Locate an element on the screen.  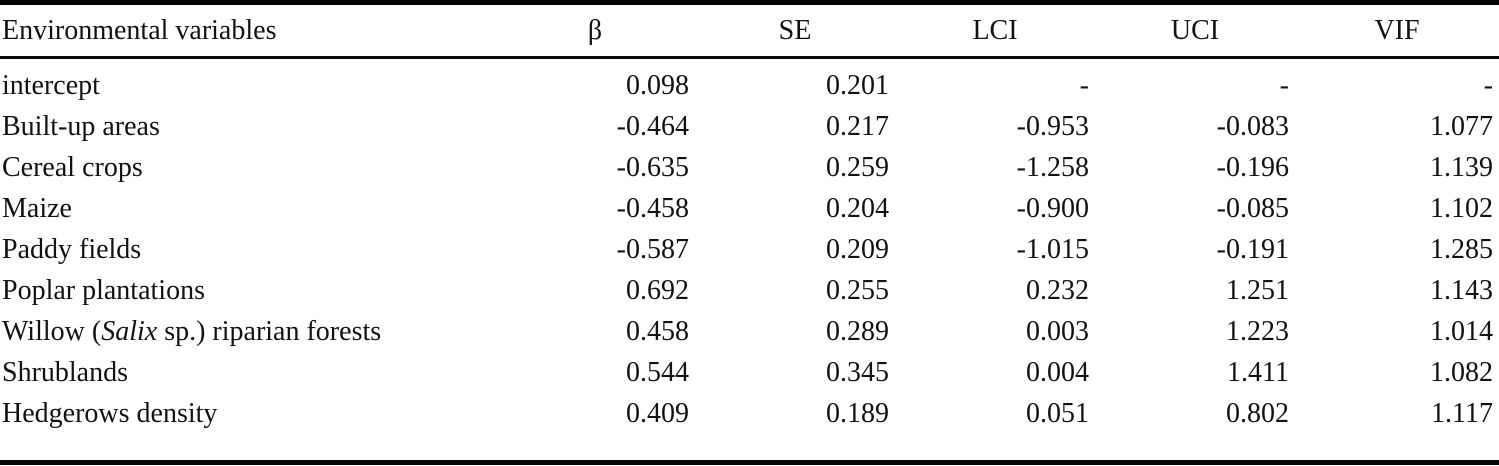
cell-uci: - is located at coordinates (1284, 85).